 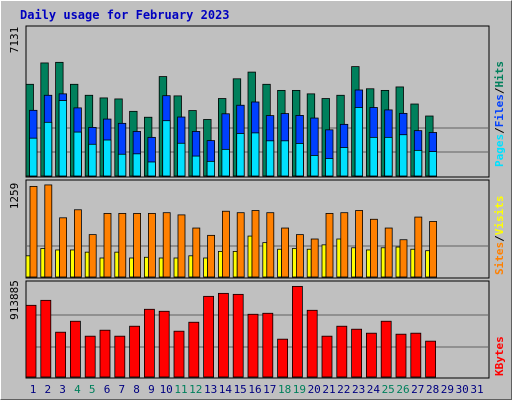 I want to click on day-label-11: 11, so click(x=180, y=389).